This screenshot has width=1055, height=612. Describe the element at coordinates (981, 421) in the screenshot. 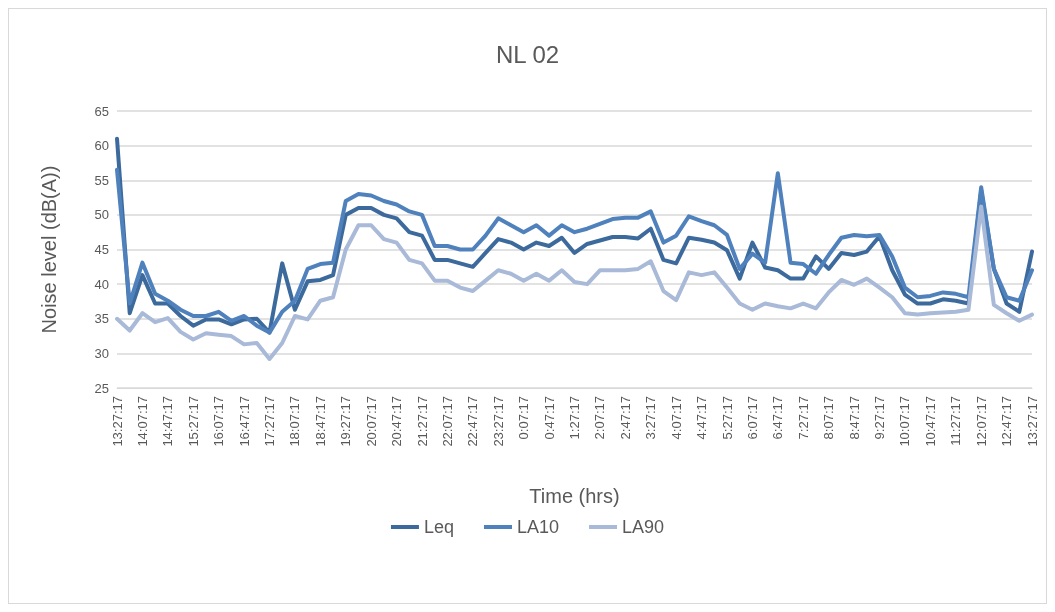

I see `x-tick-label: 12:07:17` at that location.